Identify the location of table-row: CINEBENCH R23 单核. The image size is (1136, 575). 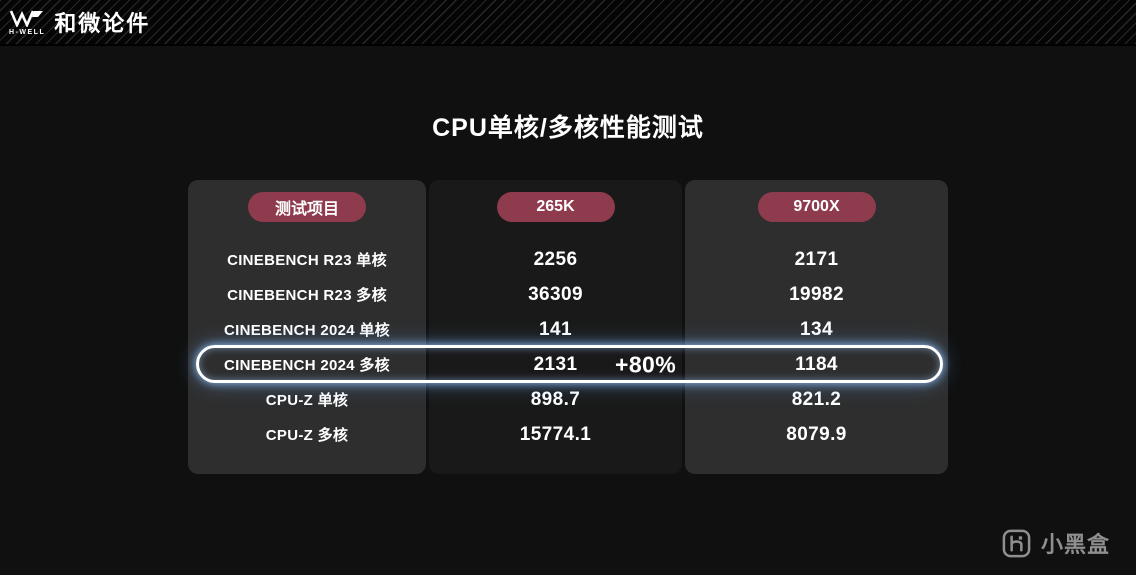
(307, 259).